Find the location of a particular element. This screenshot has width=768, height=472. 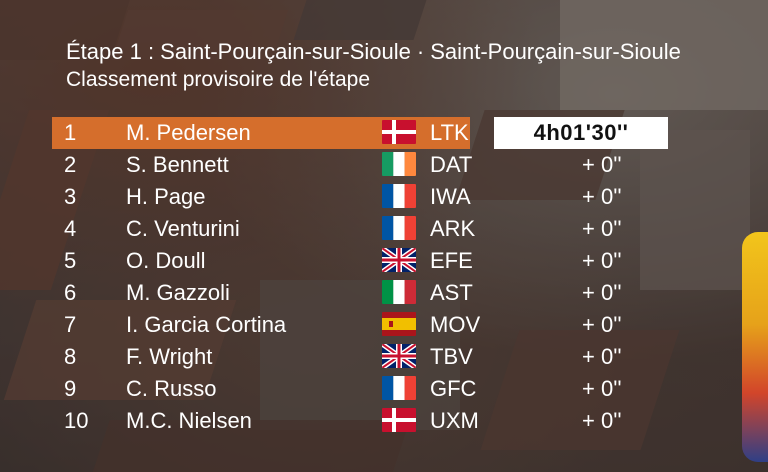

result-row: 3 H. Page IWA + 0'' is located at coordinates (360, 197).